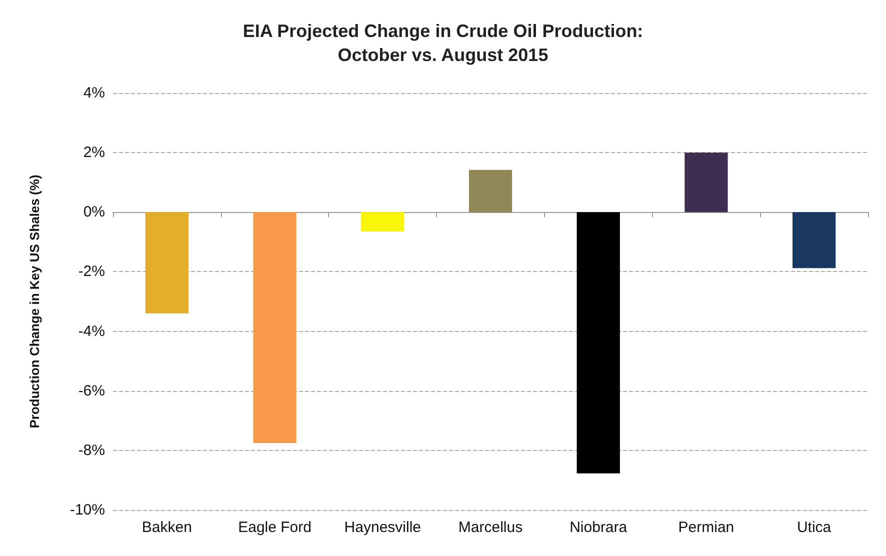 This screenshot has height=556, width=886. Describe the element at coordinates (167, 527) in the screenshot. I see `x-tick-label: Bakken` at that location.